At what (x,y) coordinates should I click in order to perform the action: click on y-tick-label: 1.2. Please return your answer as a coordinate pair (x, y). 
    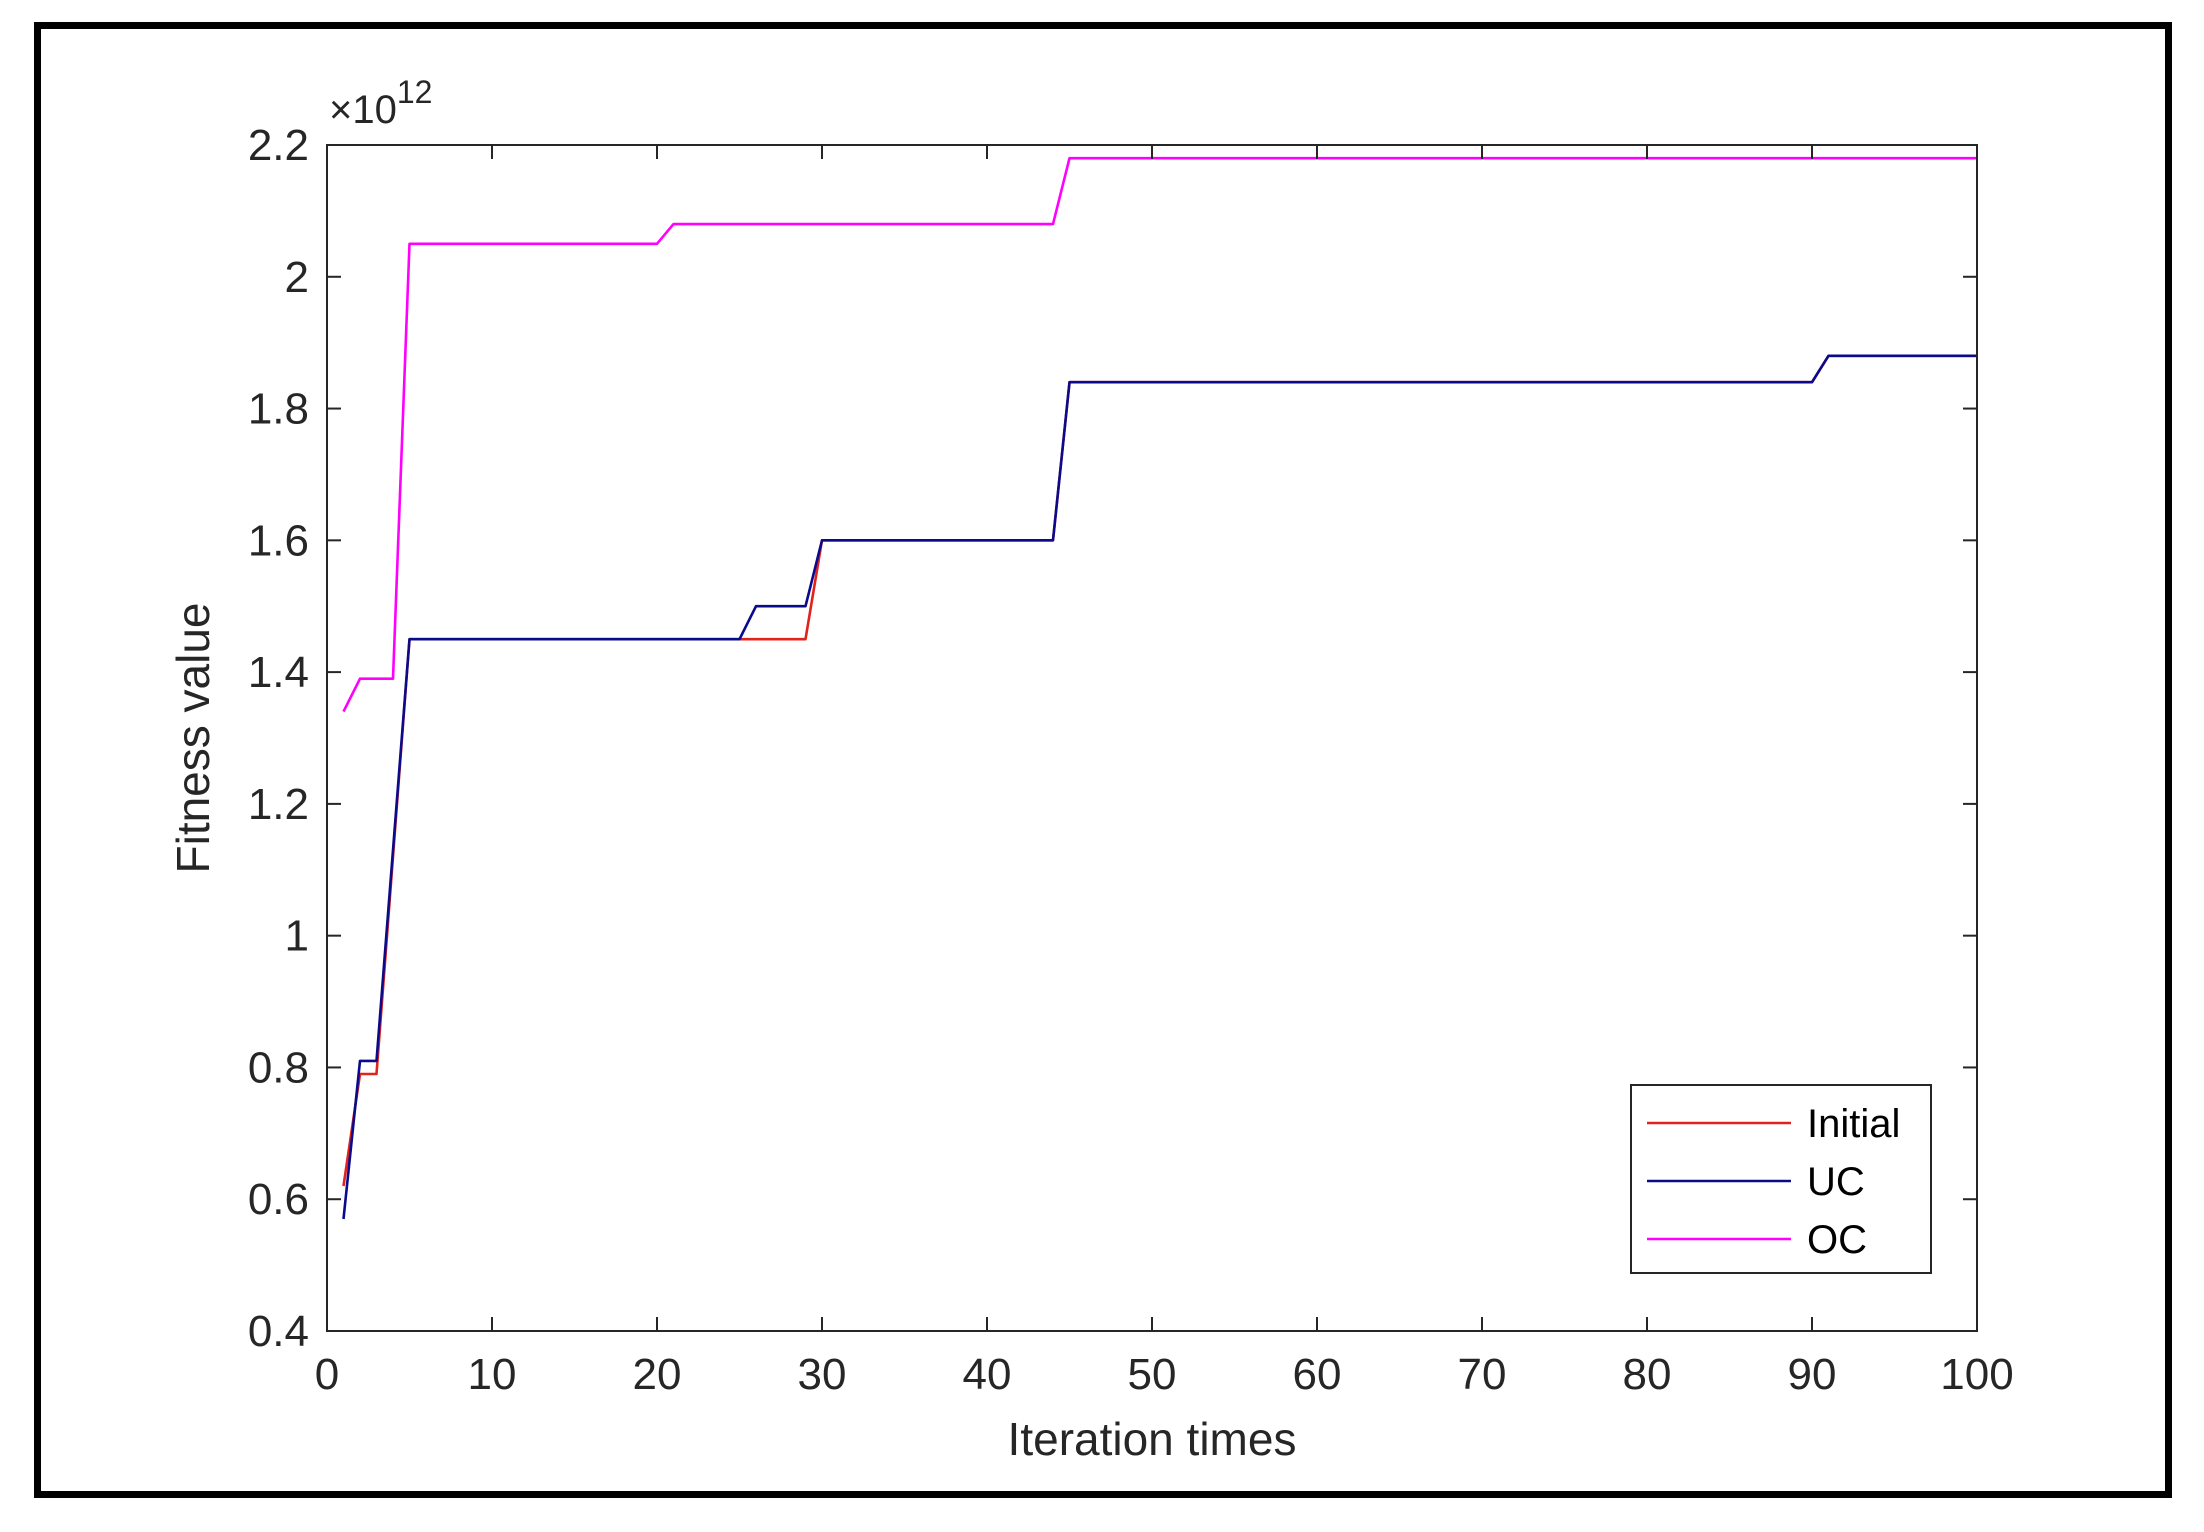
    Looking at the image, I should click on (278, 804).